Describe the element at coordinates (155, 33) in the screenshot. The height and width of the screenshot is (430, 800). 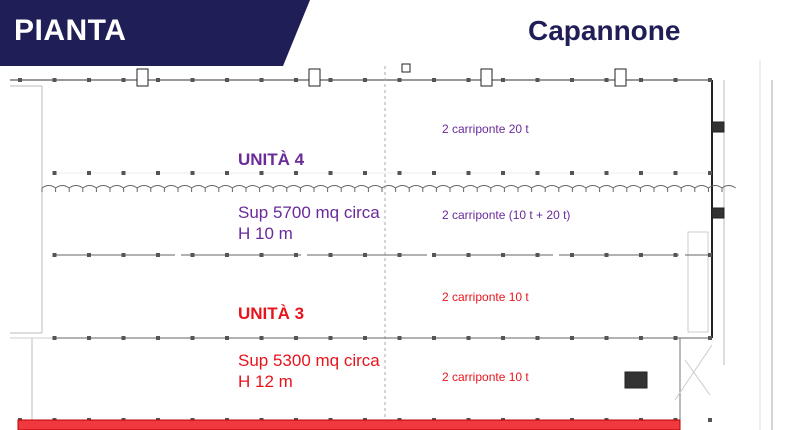
I see `section-banner` at that location.